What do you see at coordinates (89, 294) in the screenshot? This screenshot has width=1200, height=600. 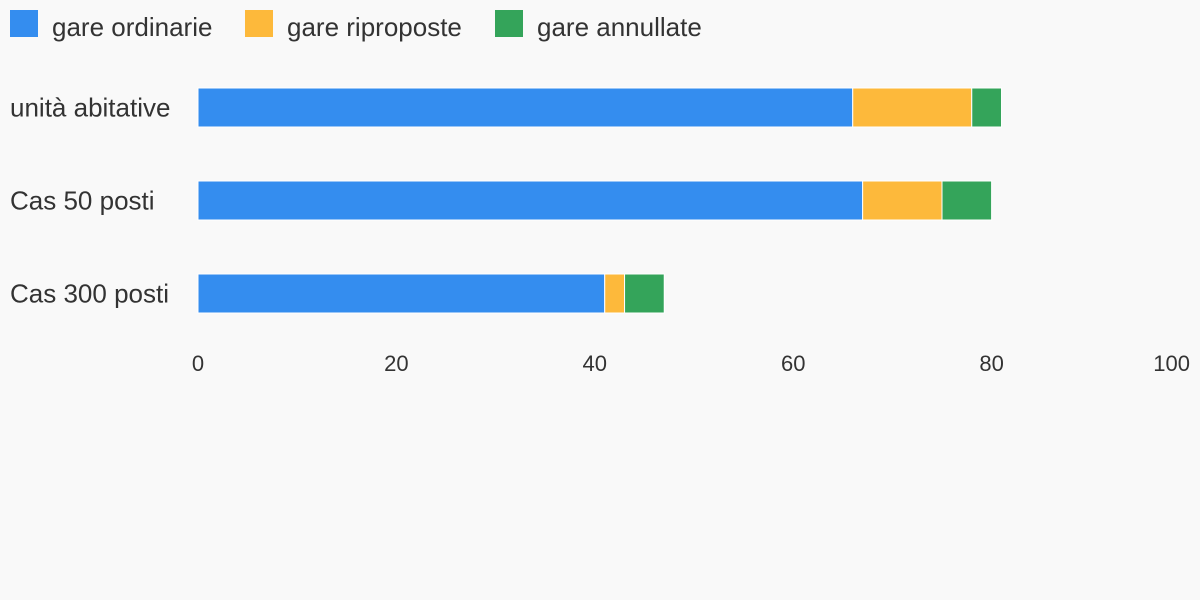 I see `category-label-cas-300-posti: Cas 300 posti` at bounding box center [89, 294].